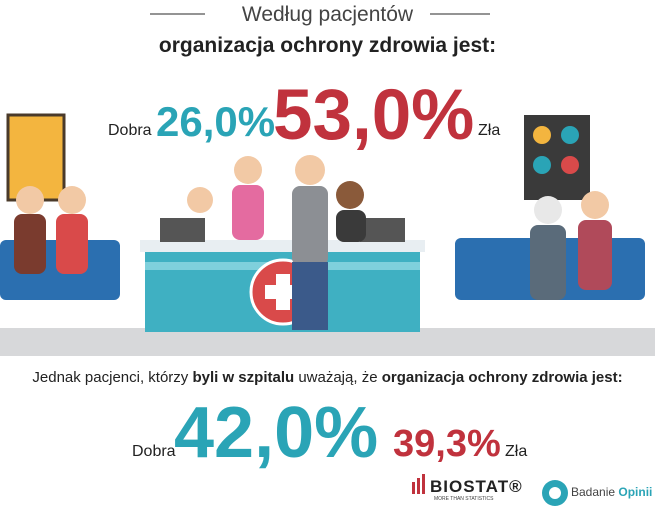 The image size is (655, 519). Describe the element at coordinates (502, 377) in the screenshot. I see `intro-bold: organizacja ochrony zdrowia jest:` at that location.